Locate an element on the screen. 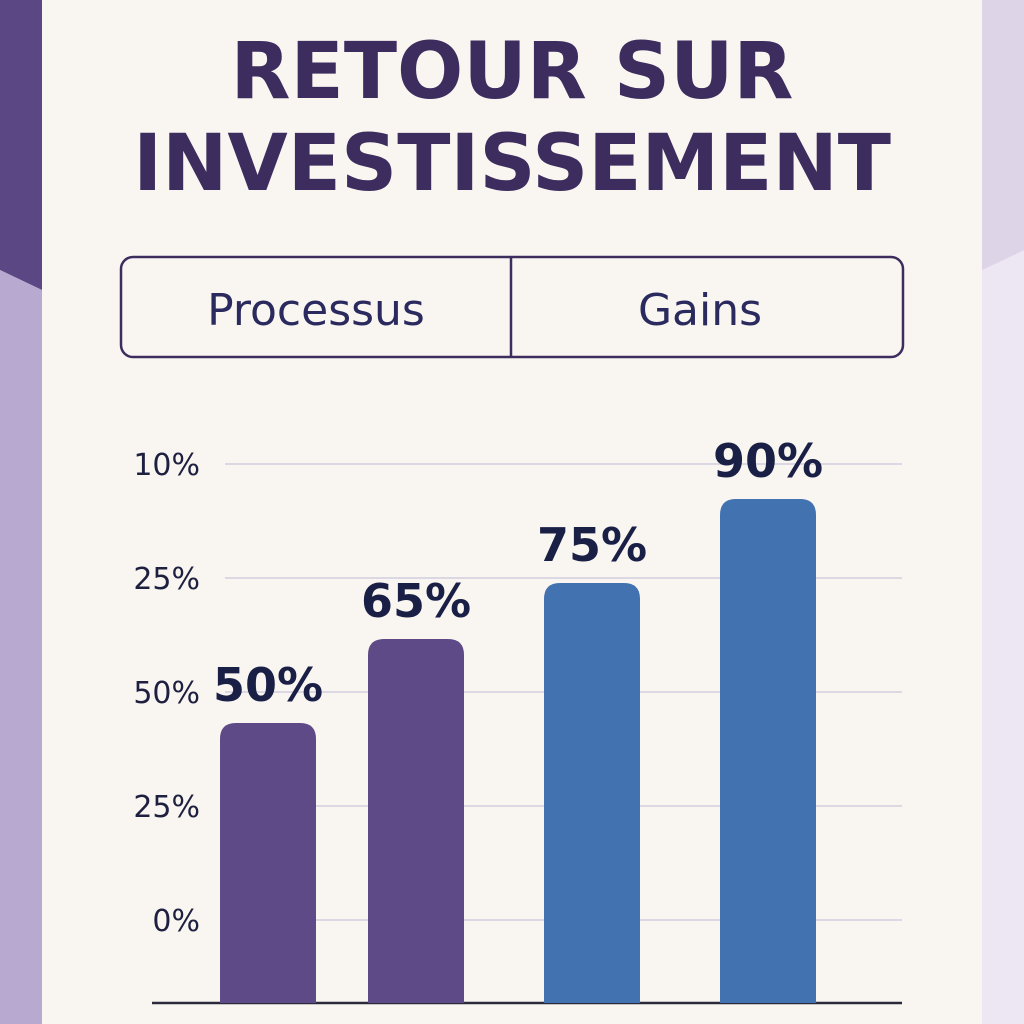  left-band-dark is located at coordinates (21, 145).